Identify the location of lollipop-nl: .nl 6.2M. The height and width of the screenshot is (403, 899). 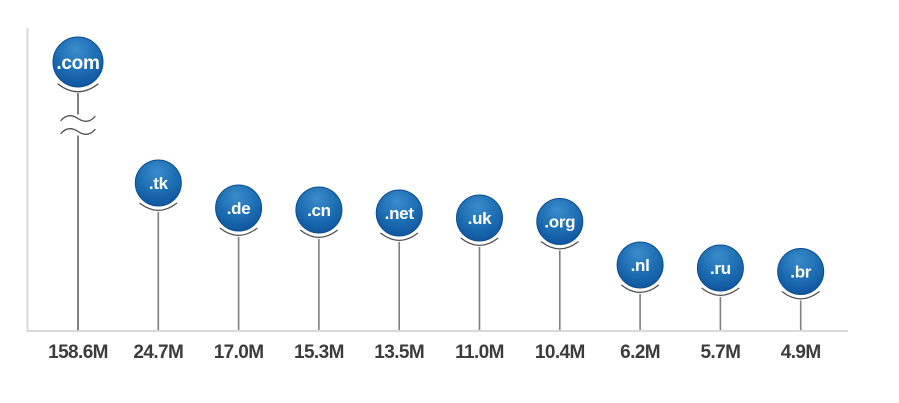
(640, 302).